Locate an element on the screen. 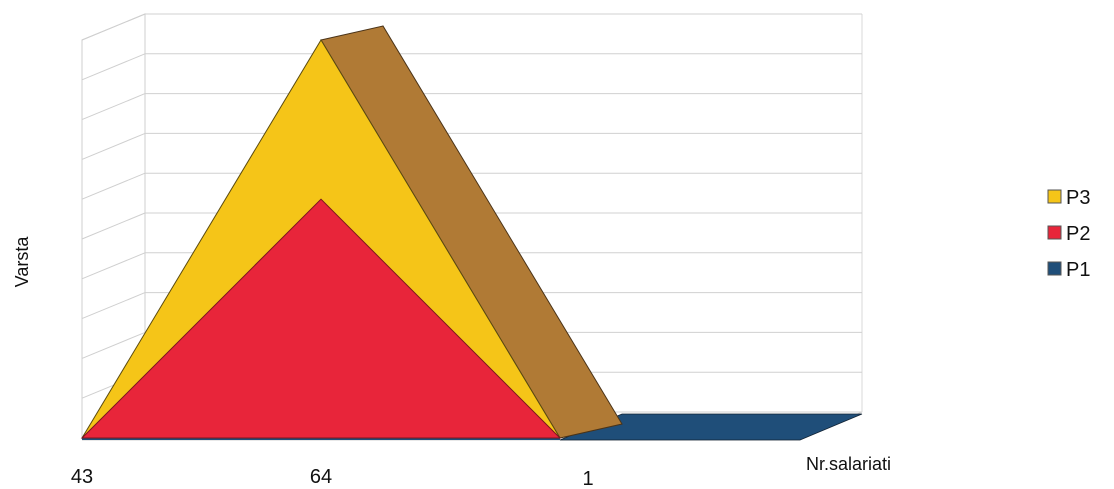  x-tick-label: 43 is located at coordinates (82, 477).